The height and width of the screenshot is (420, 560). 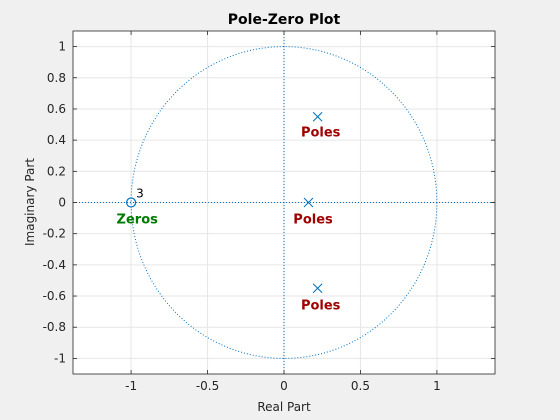 I want to click on x-axis-label: Real Part, so click(x=284, y=407).